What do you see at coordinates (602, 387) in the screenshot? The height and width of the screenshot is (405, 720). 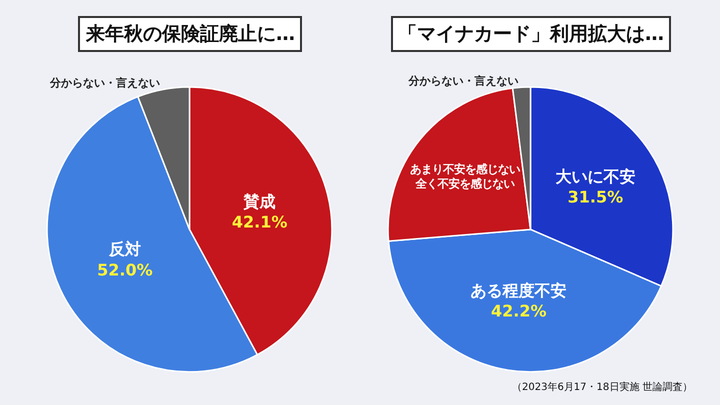 I see `text: （2023年6月17・18日実施 世論調査）` at bounding box center [602, 387].